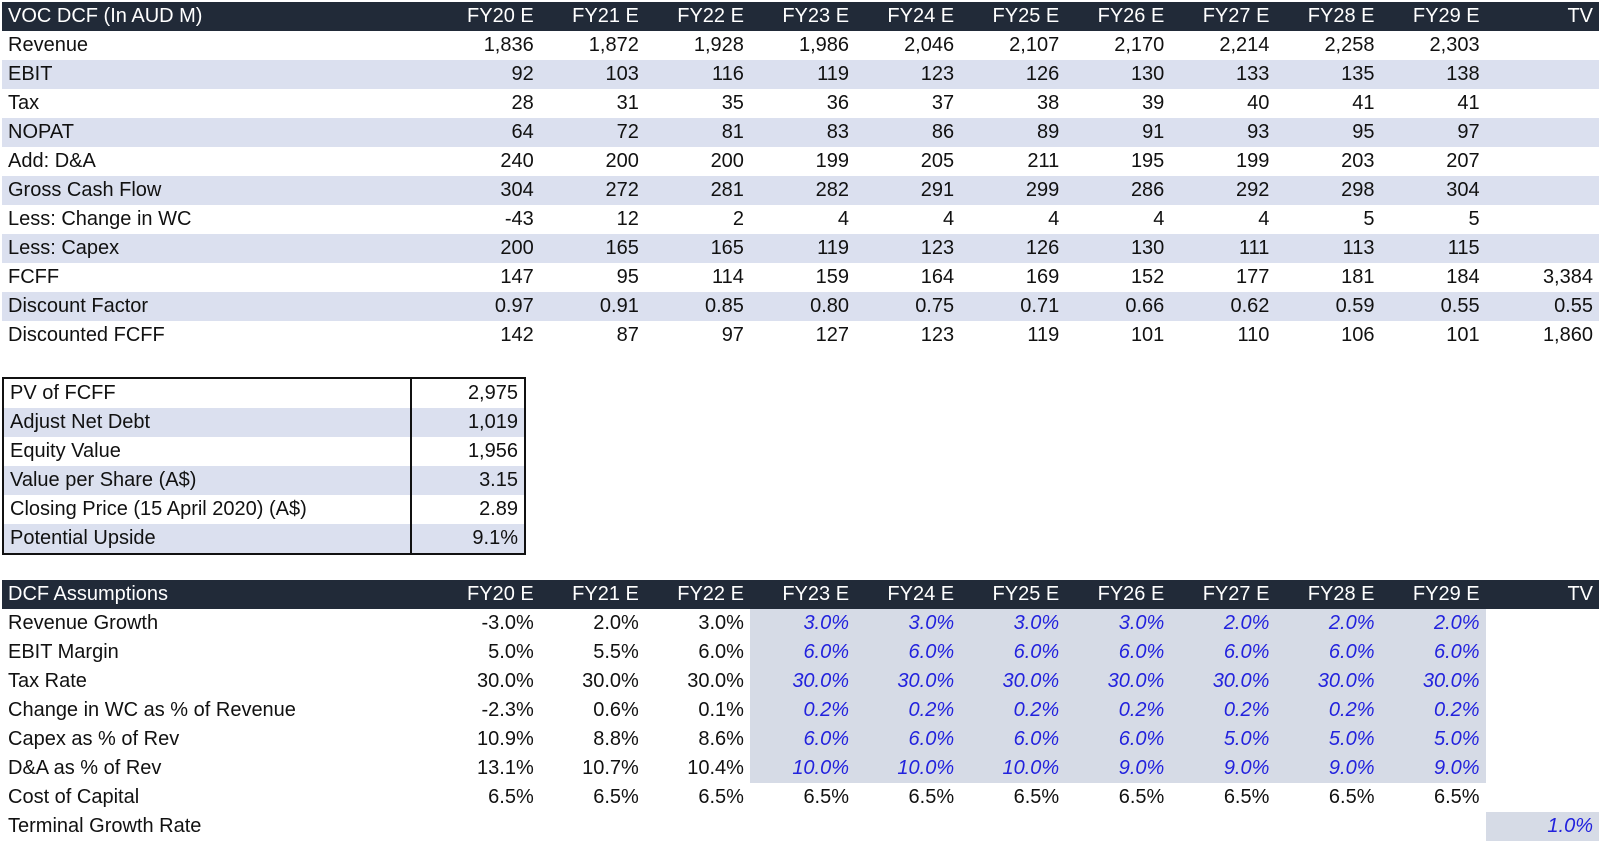 This screenshot has width=1600, height=860. What do you see at coordinates (1118, 594) in the screenshot?
I see `assumption-column-header: FY26 E` at bounding box center [1118, 594].